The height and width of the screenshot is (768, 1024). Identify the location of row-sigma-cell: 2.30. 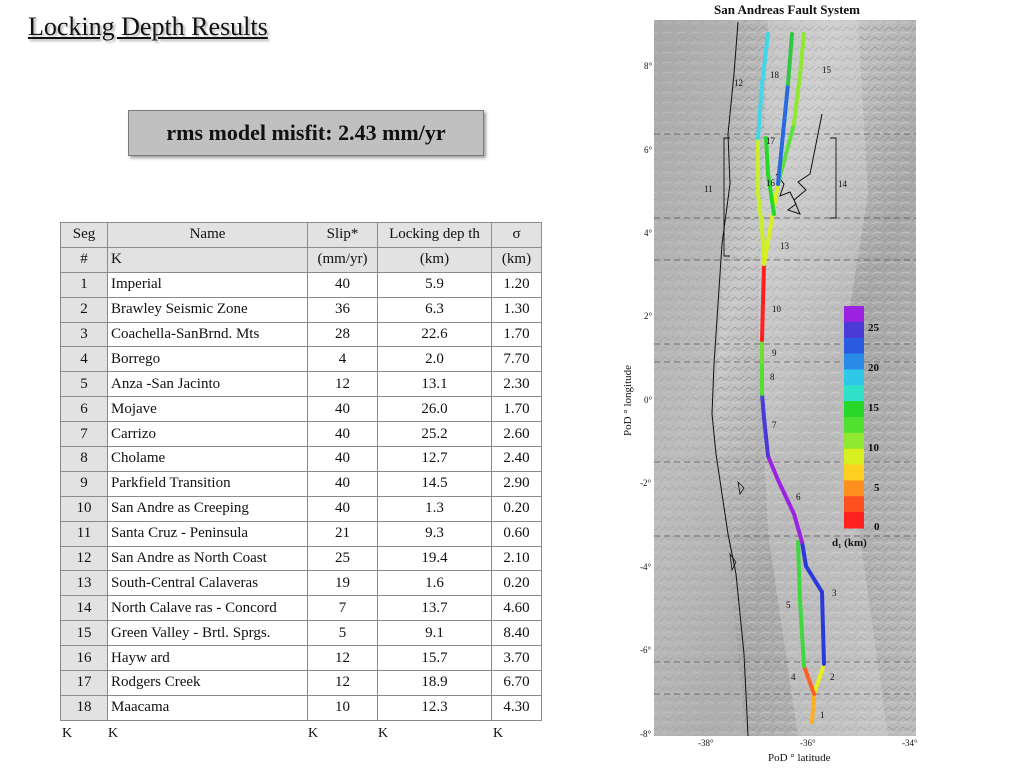
(516, 384).